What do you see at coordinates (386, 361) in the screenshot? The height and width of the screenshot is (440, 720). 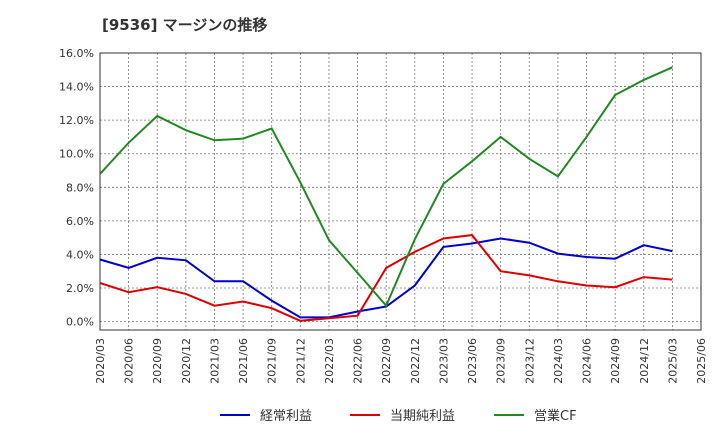 I see `x-tick-label: 2022/09` at bounding box center [386, 361].